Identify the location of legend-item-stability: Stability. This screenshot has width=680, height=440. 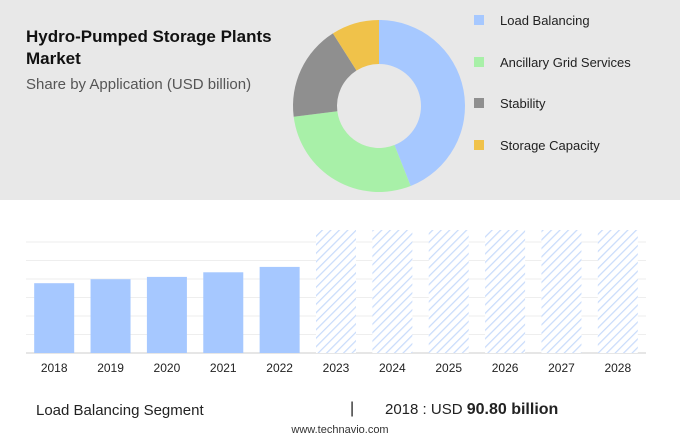
(510, 103).